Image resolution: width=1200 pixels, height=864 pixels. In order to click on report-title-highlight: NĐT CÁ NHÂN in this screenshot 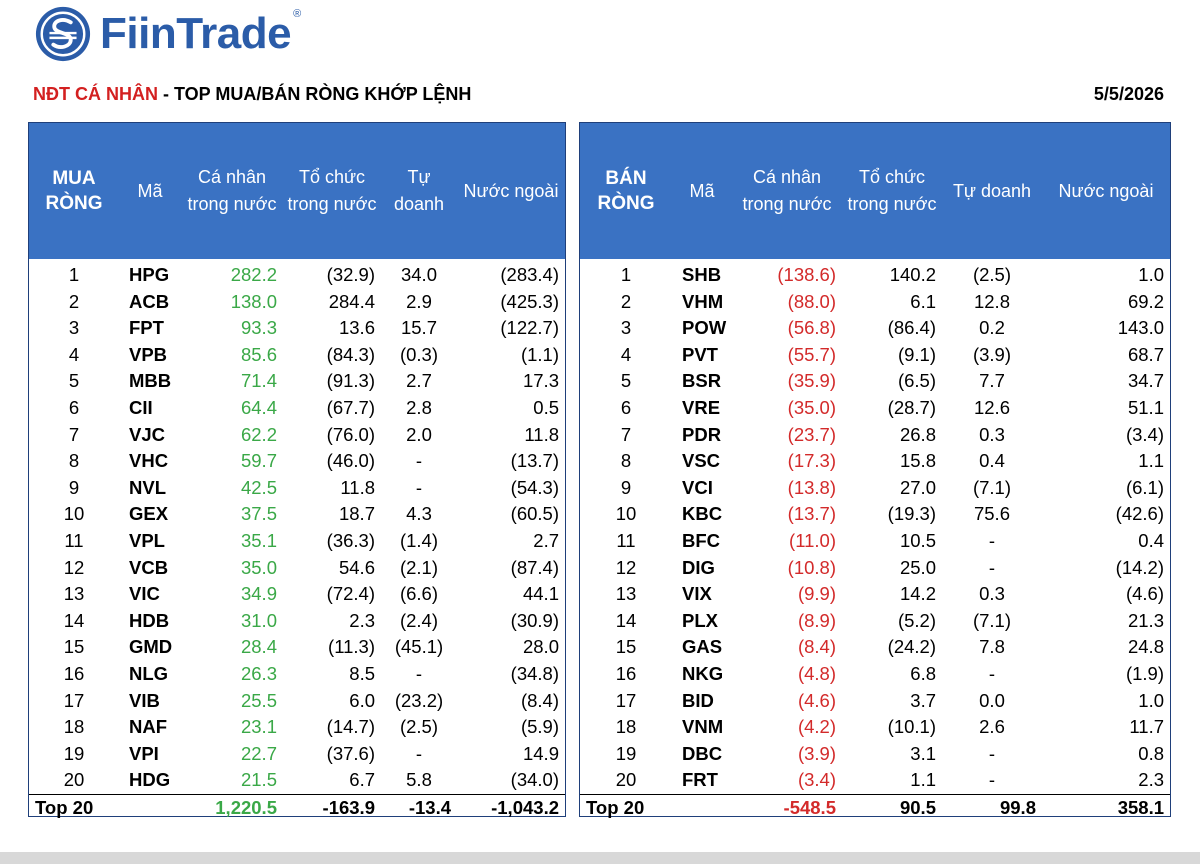, I will do `click(95, 94)`.